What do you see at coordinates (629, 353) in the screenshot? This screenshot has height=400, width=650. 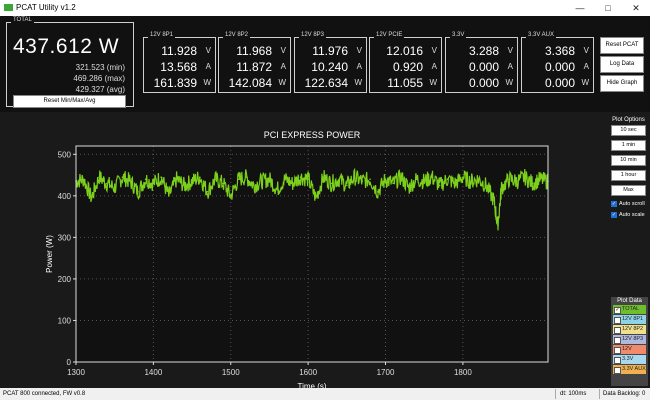 I see `plot-series-toggle: 12V PCIE` at bounding box center [629, 353].